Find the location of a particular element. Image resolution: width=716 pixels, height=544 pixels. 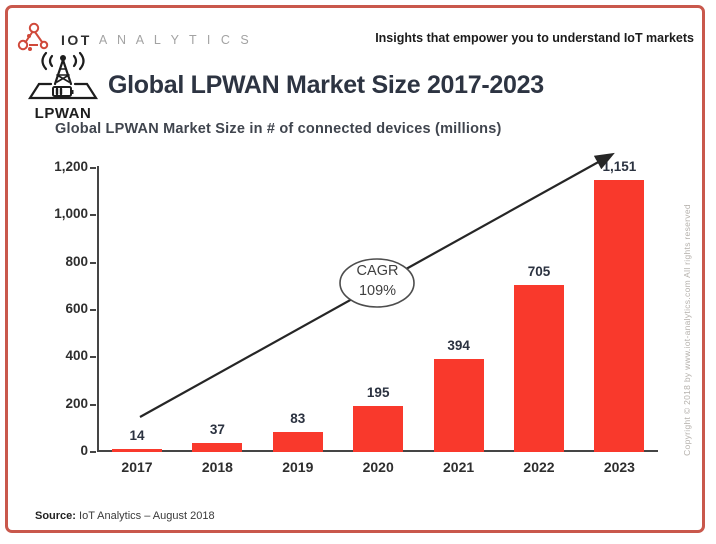

bar-2023 is located at coordinates (619, 315).